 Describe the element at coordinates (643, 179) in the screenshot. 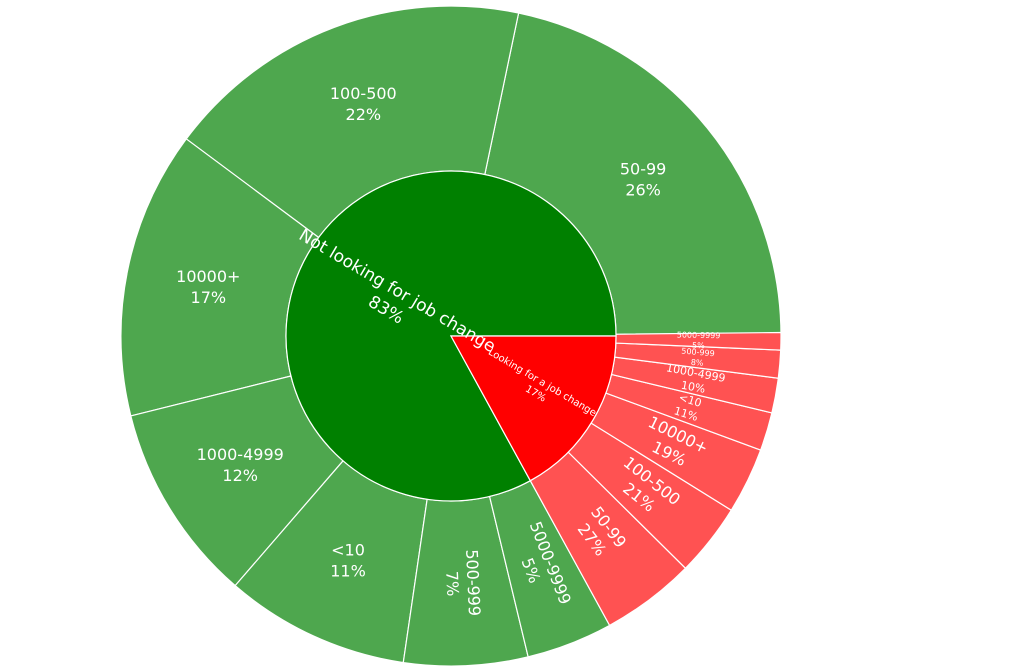

I see `outer-label-not-looking-for-job-change-50-99: 50-99 26%` at that location.